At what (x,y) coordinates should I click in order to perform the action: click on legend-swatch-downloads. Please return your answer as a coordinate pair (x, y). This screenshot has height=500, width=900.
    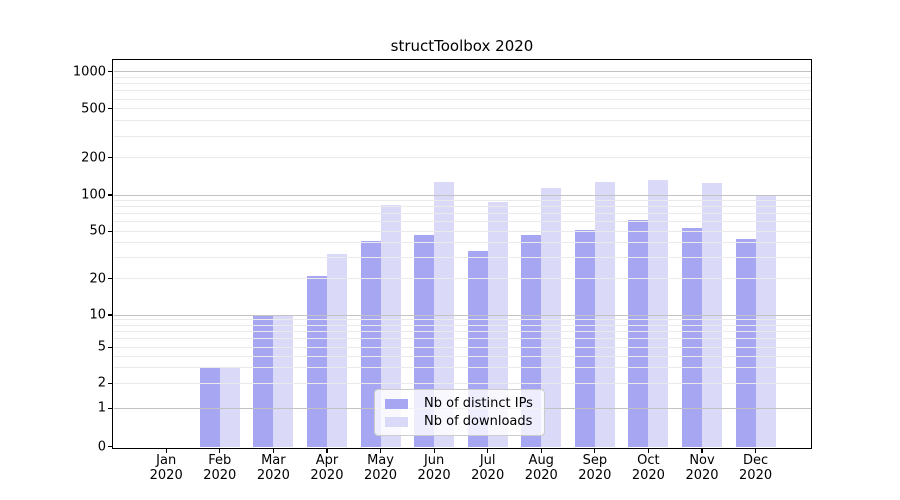
    Looking at the image, I should click on (396, 421).